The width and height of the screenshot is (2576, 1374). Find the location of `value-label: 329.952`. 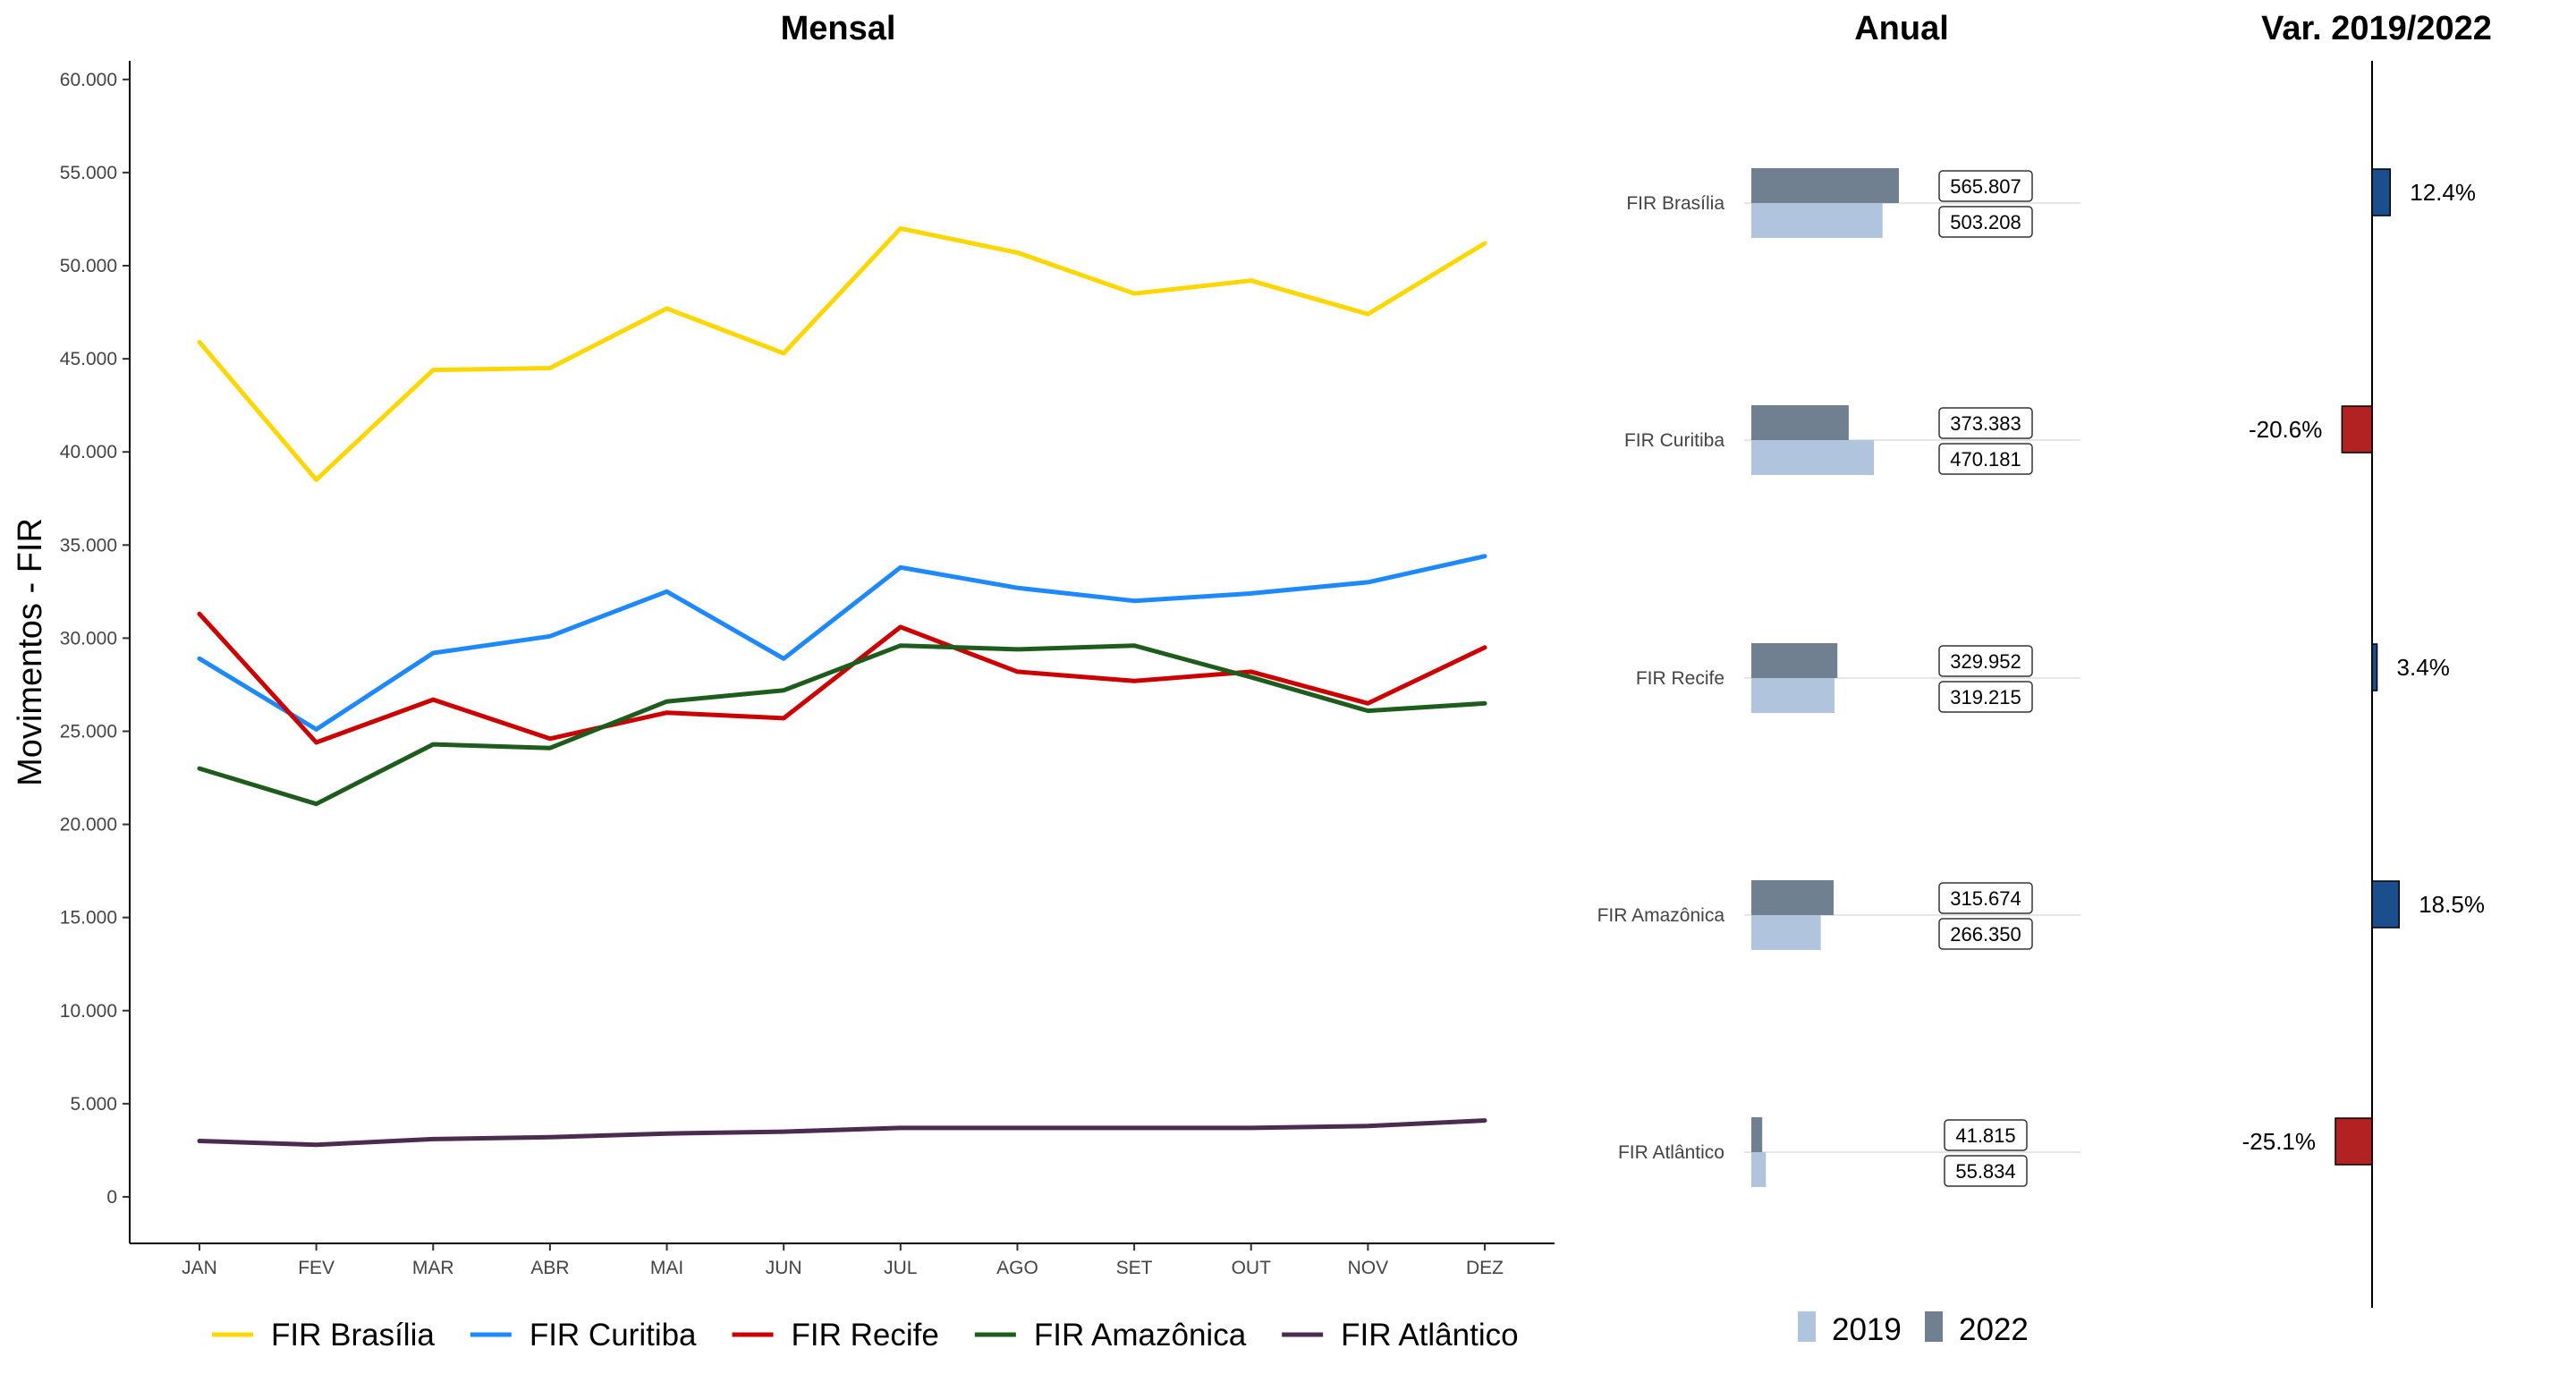

value-label: 329.952 is located at coordinates (1985, 661).